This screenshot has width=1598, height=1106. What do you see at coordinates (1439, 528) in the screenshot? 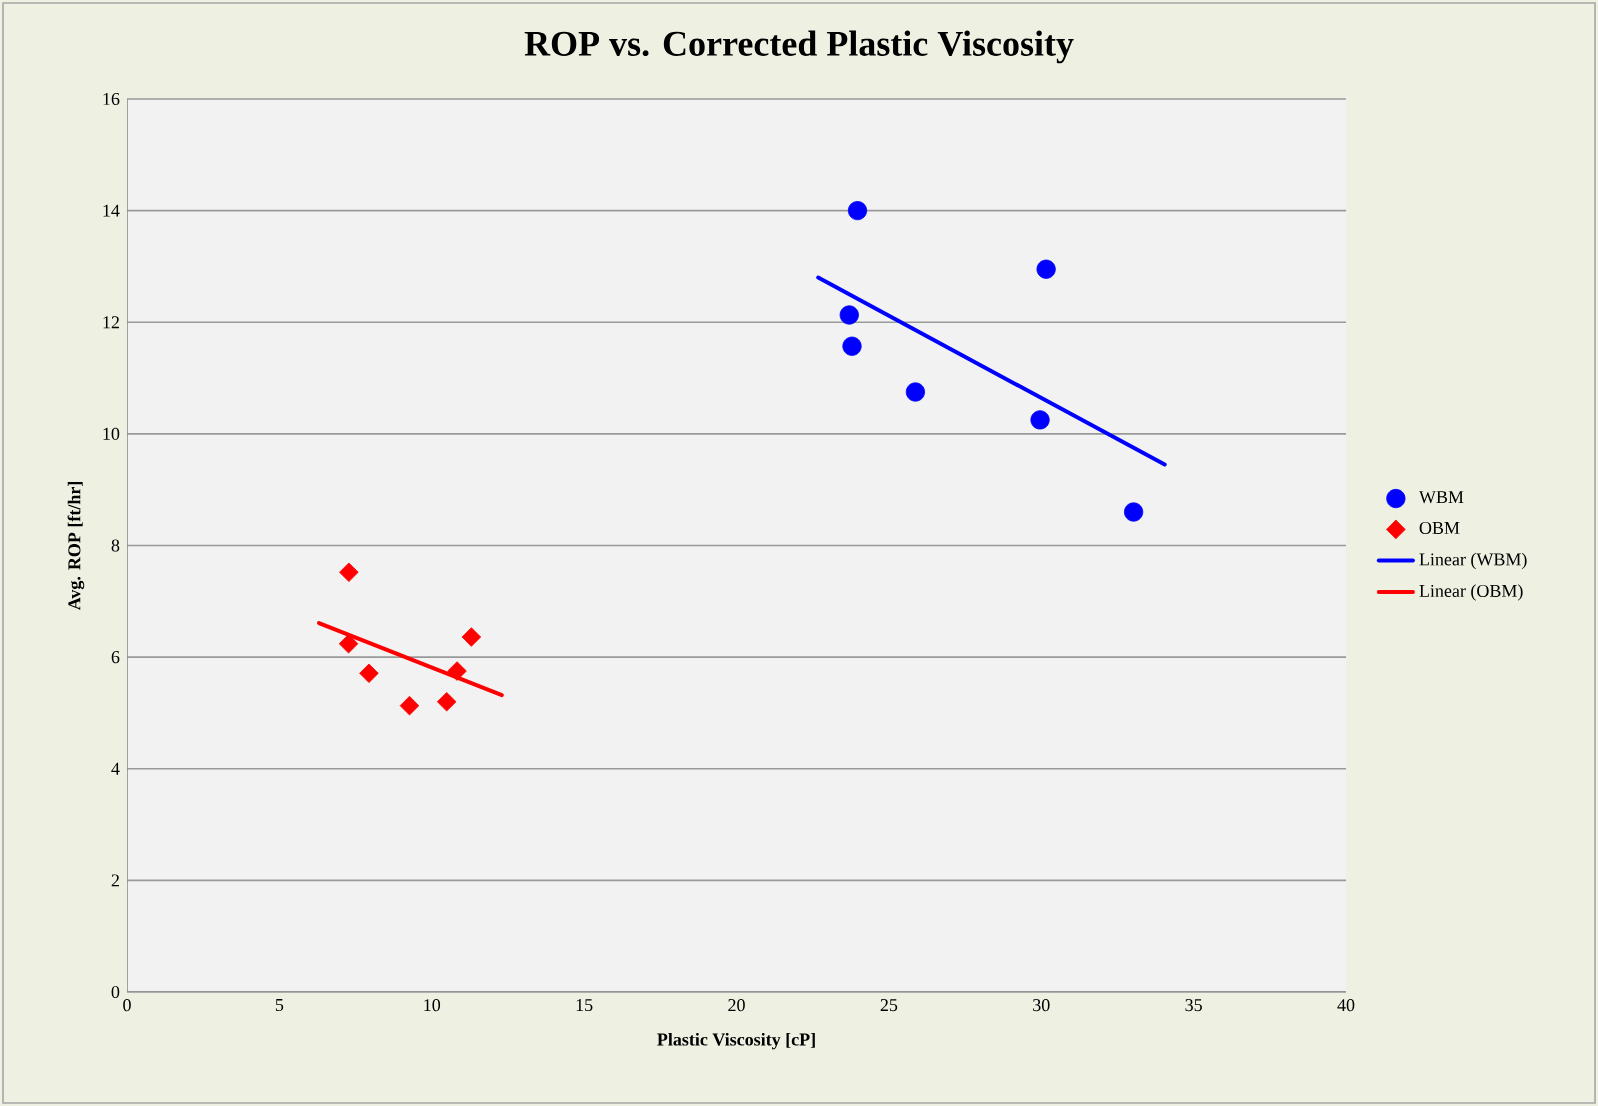
I see `legend-label: OBM` at bounding box center [1439, 528].